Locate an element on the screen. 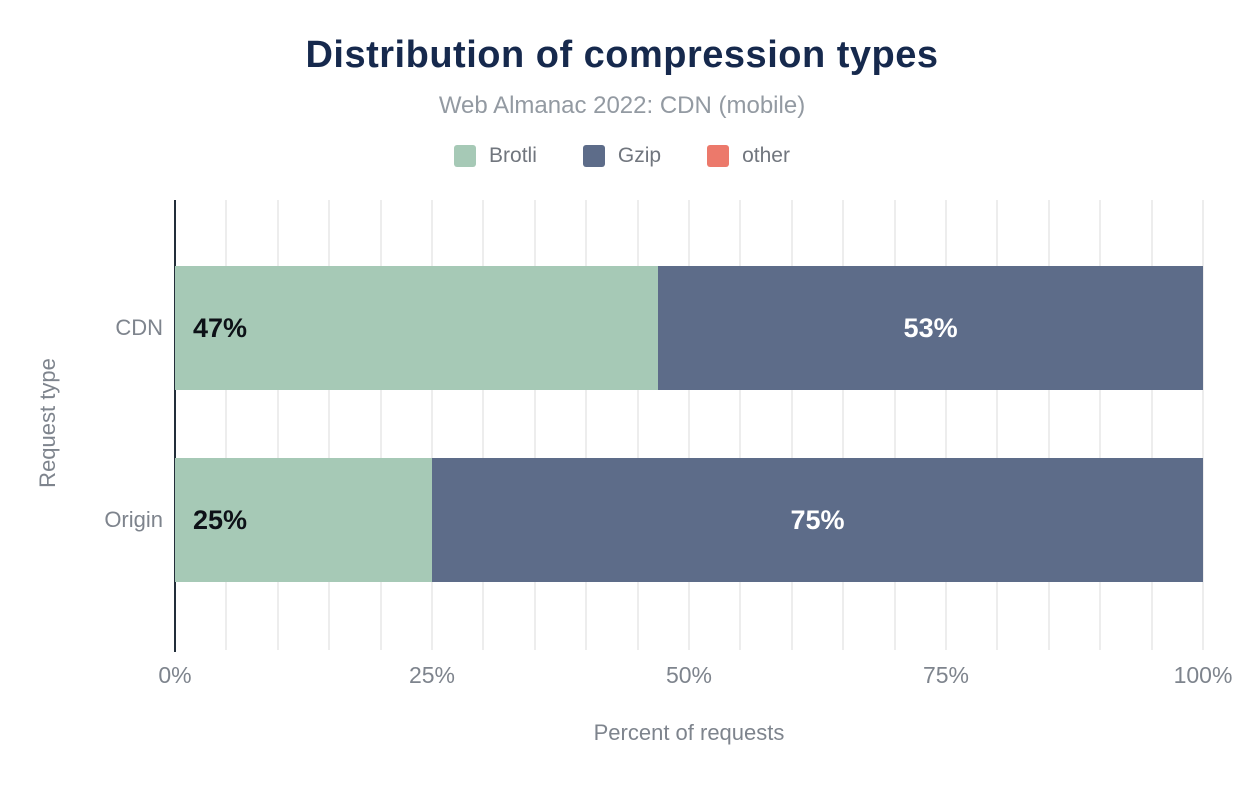 This screenshot has width=1244, height=786. bar-row-cdn: 47% 53% is located at coordinates (689, 328).